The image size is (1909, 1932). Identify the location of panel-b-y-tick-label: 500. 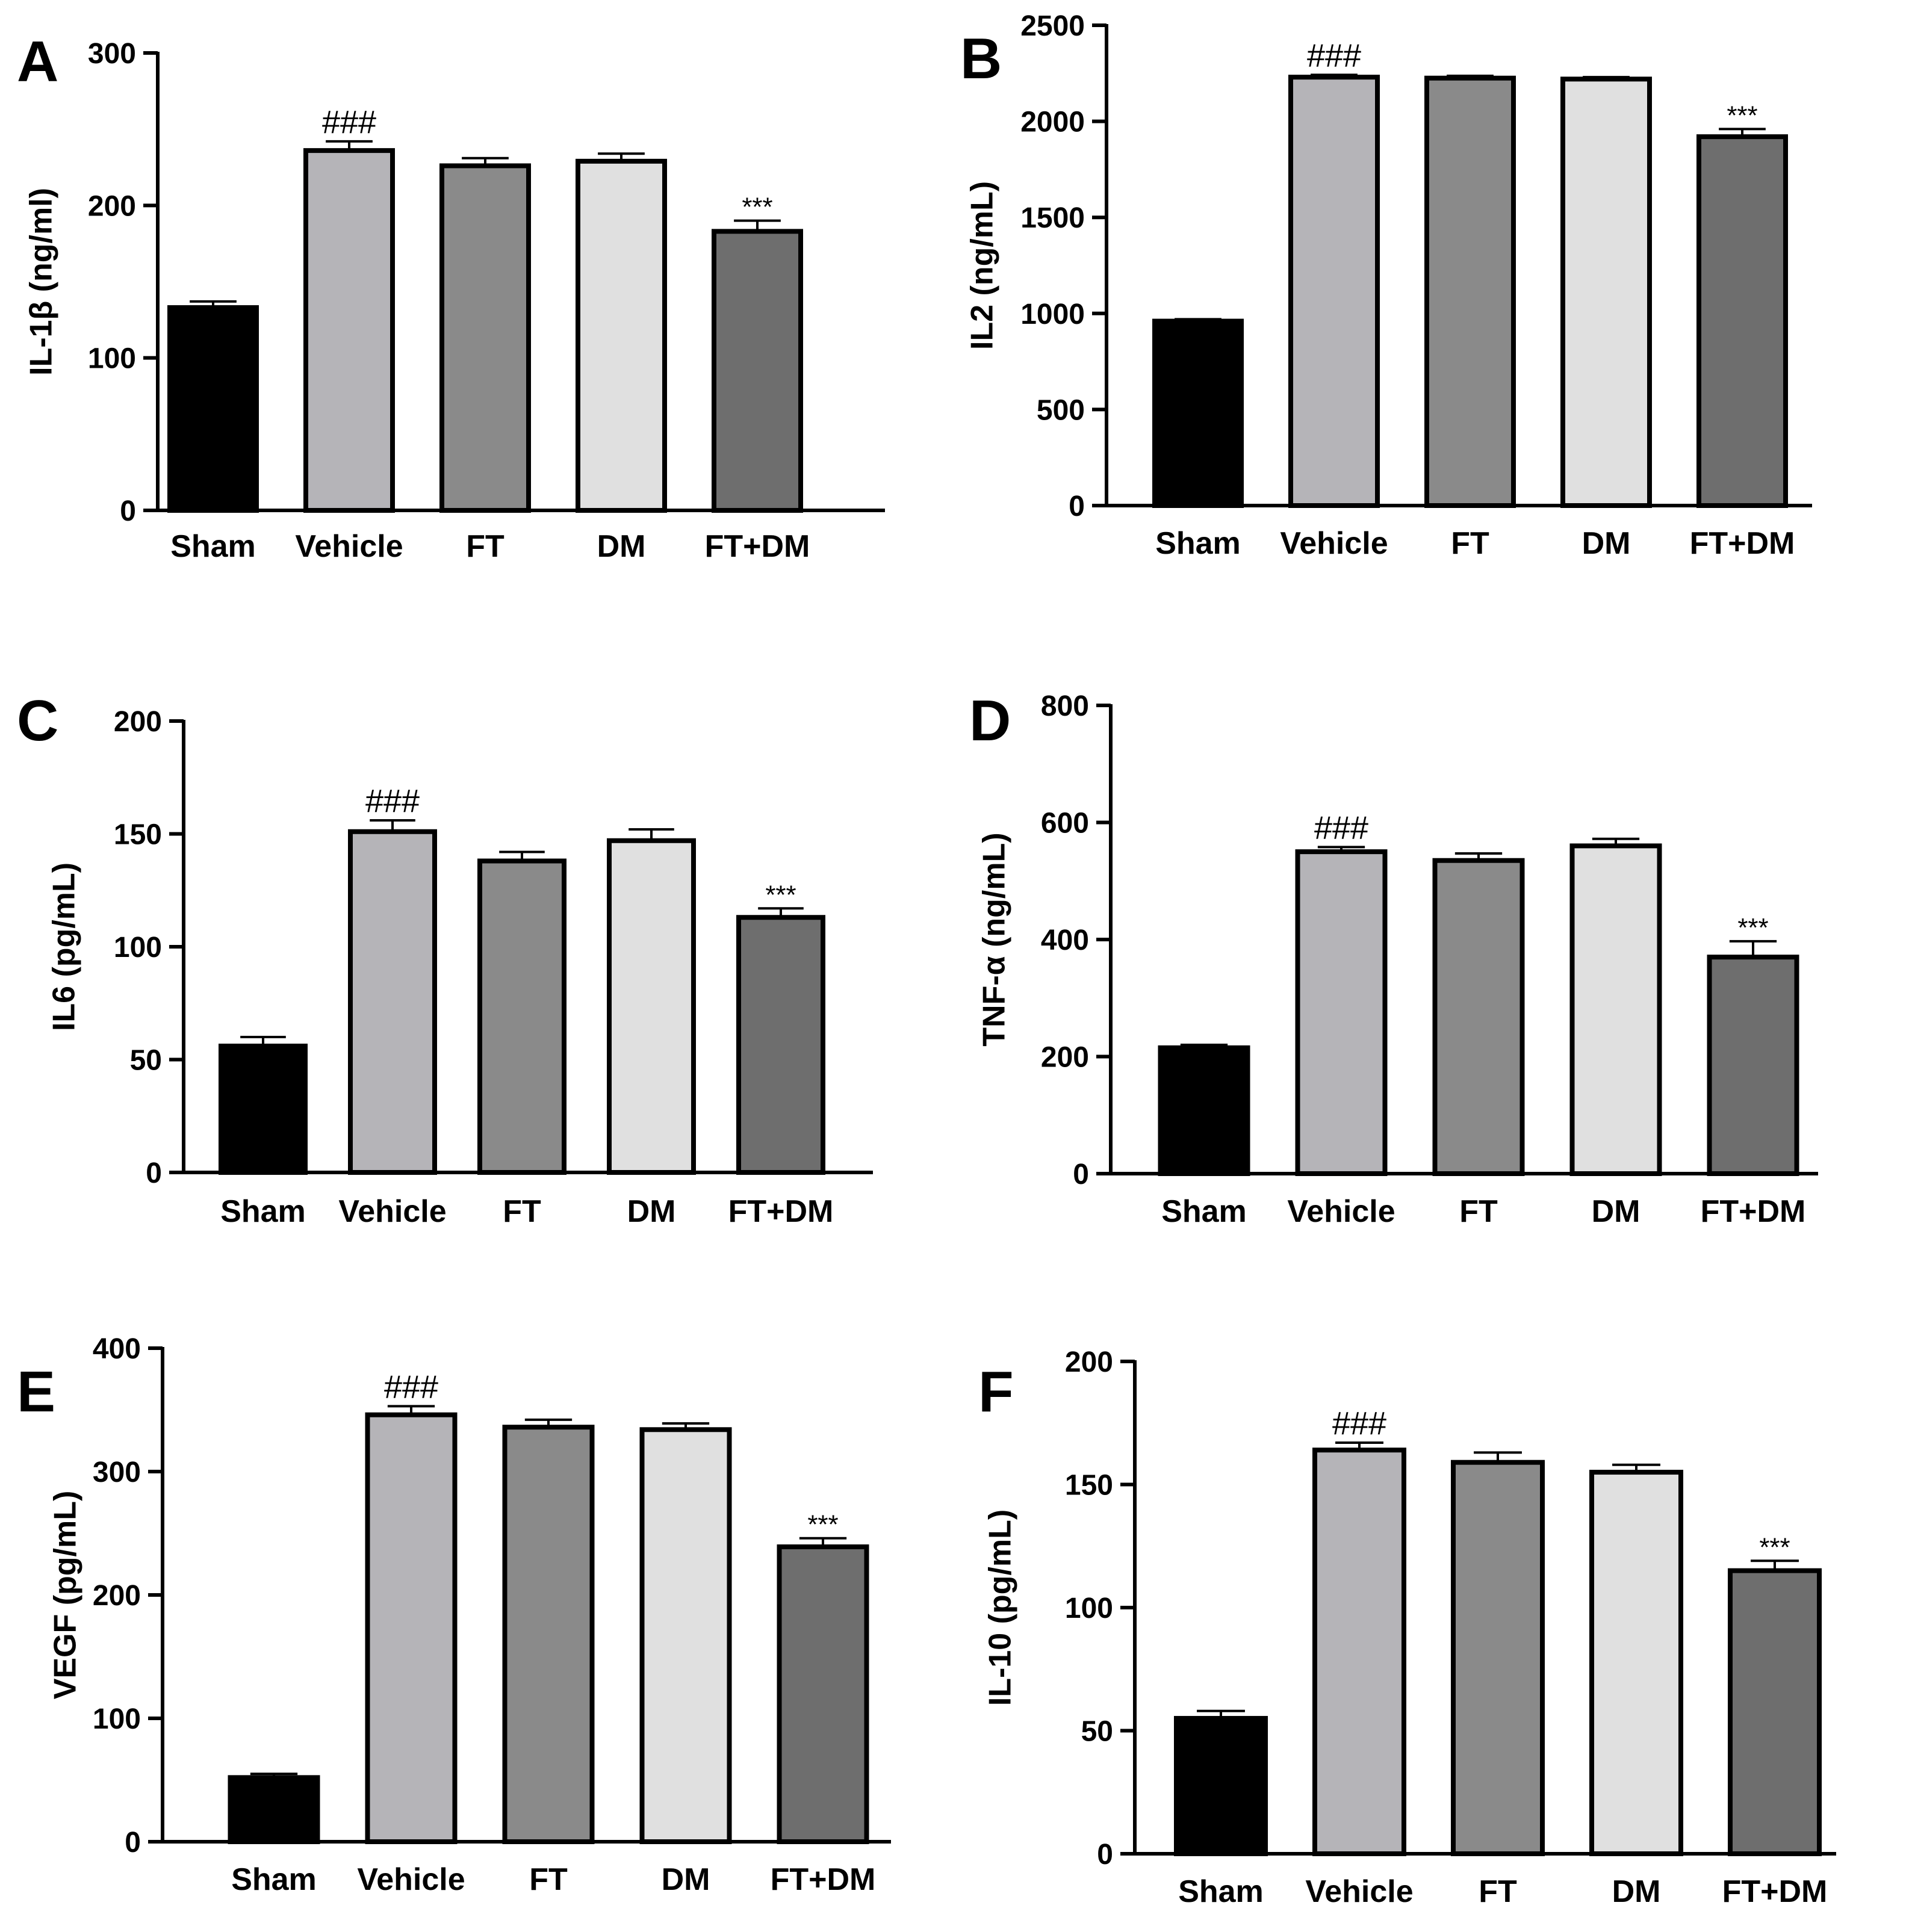
(1061, 410).